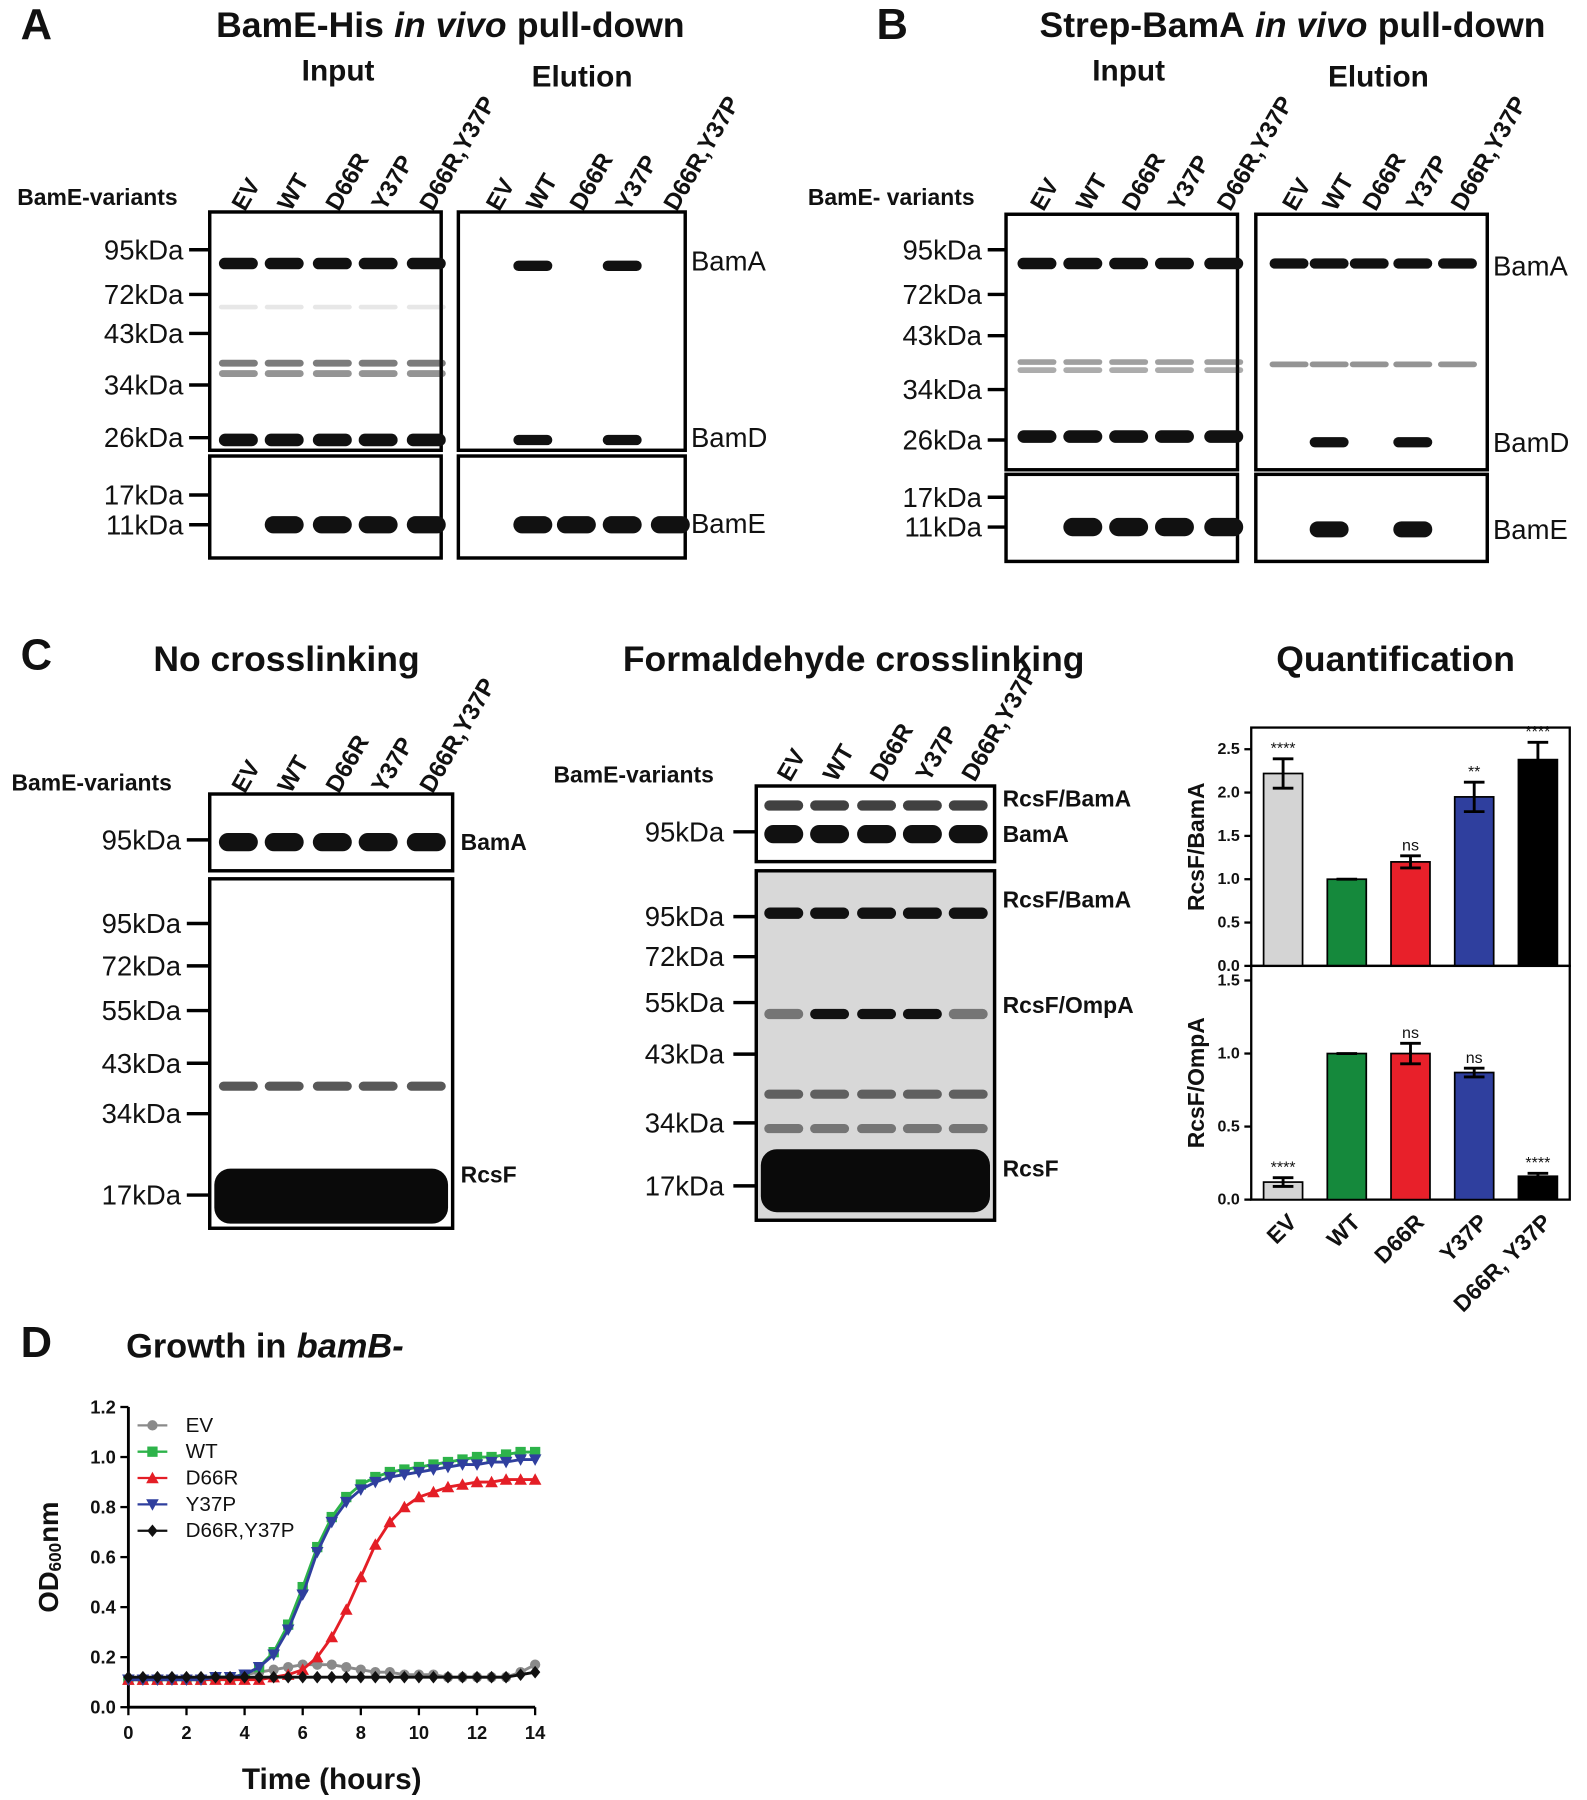 The image size is (1587, 1800). I want to click on significance-label: ns, so click(1410, 846).